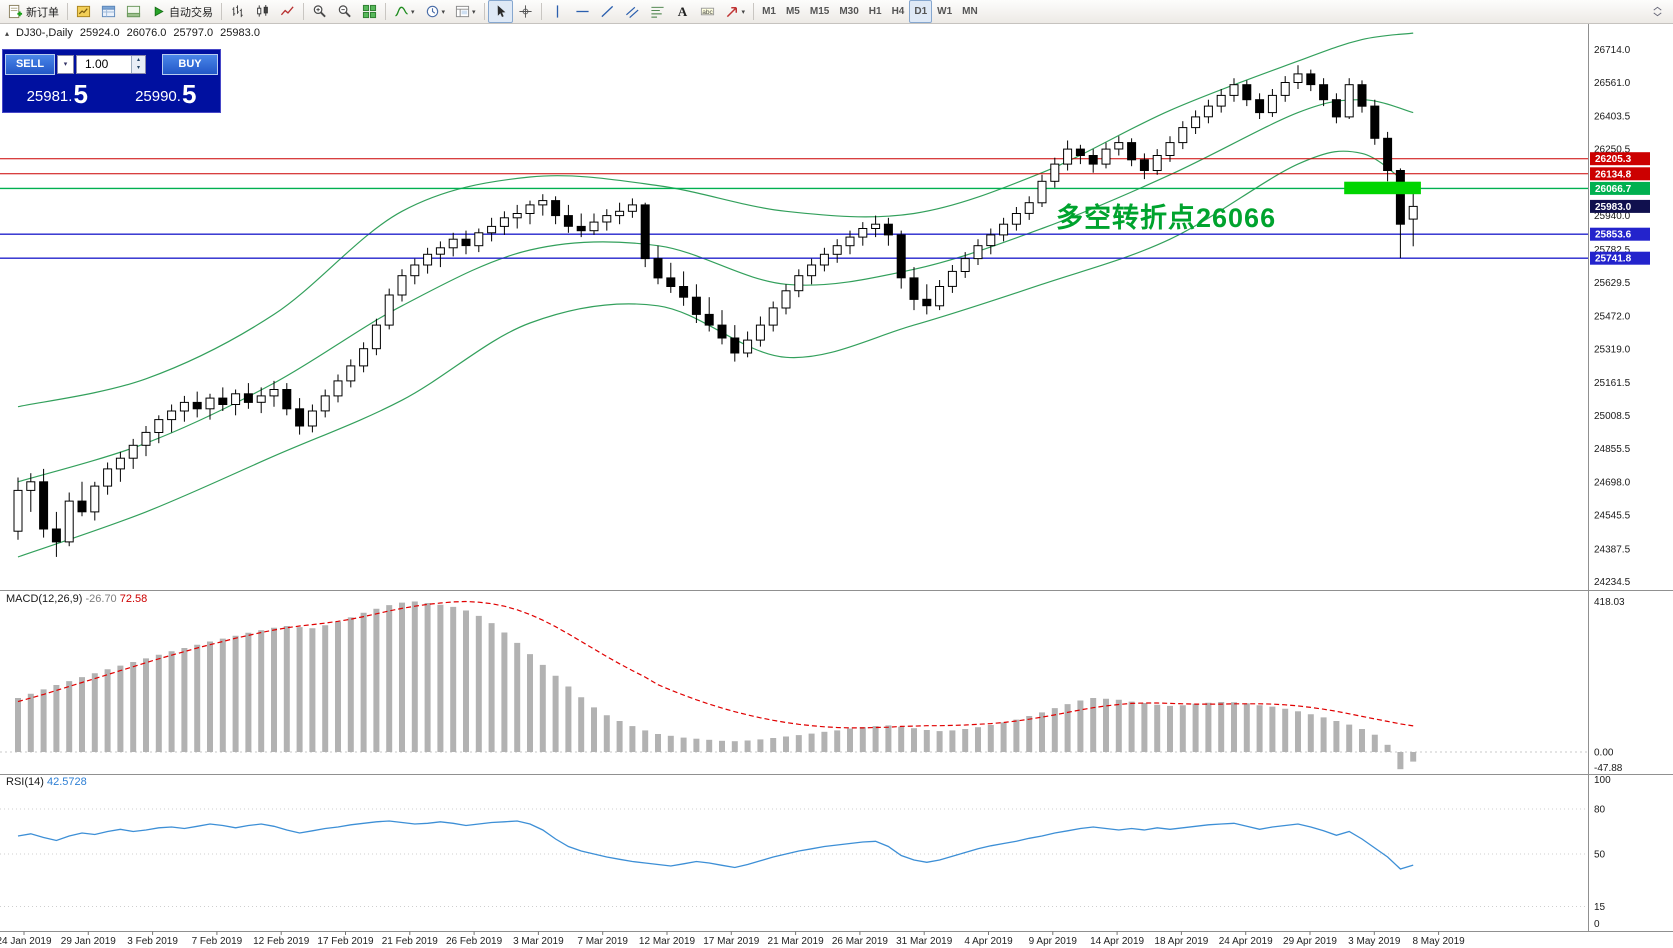 This screenshot has height=948, width=1673. I want to click on volume-dropdown: ▾, so click(65, 64).